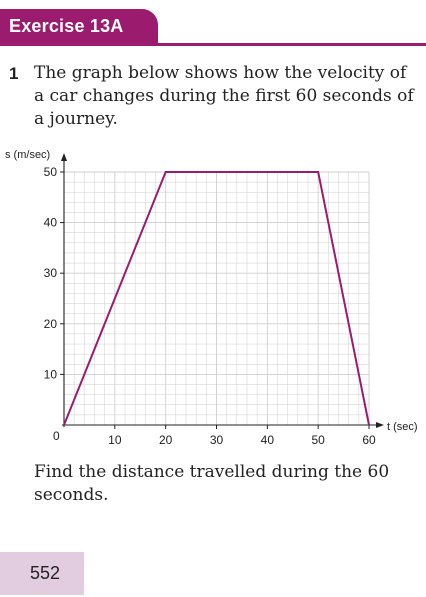  I want to click on x-tick-label: 40, so click(268, 440).